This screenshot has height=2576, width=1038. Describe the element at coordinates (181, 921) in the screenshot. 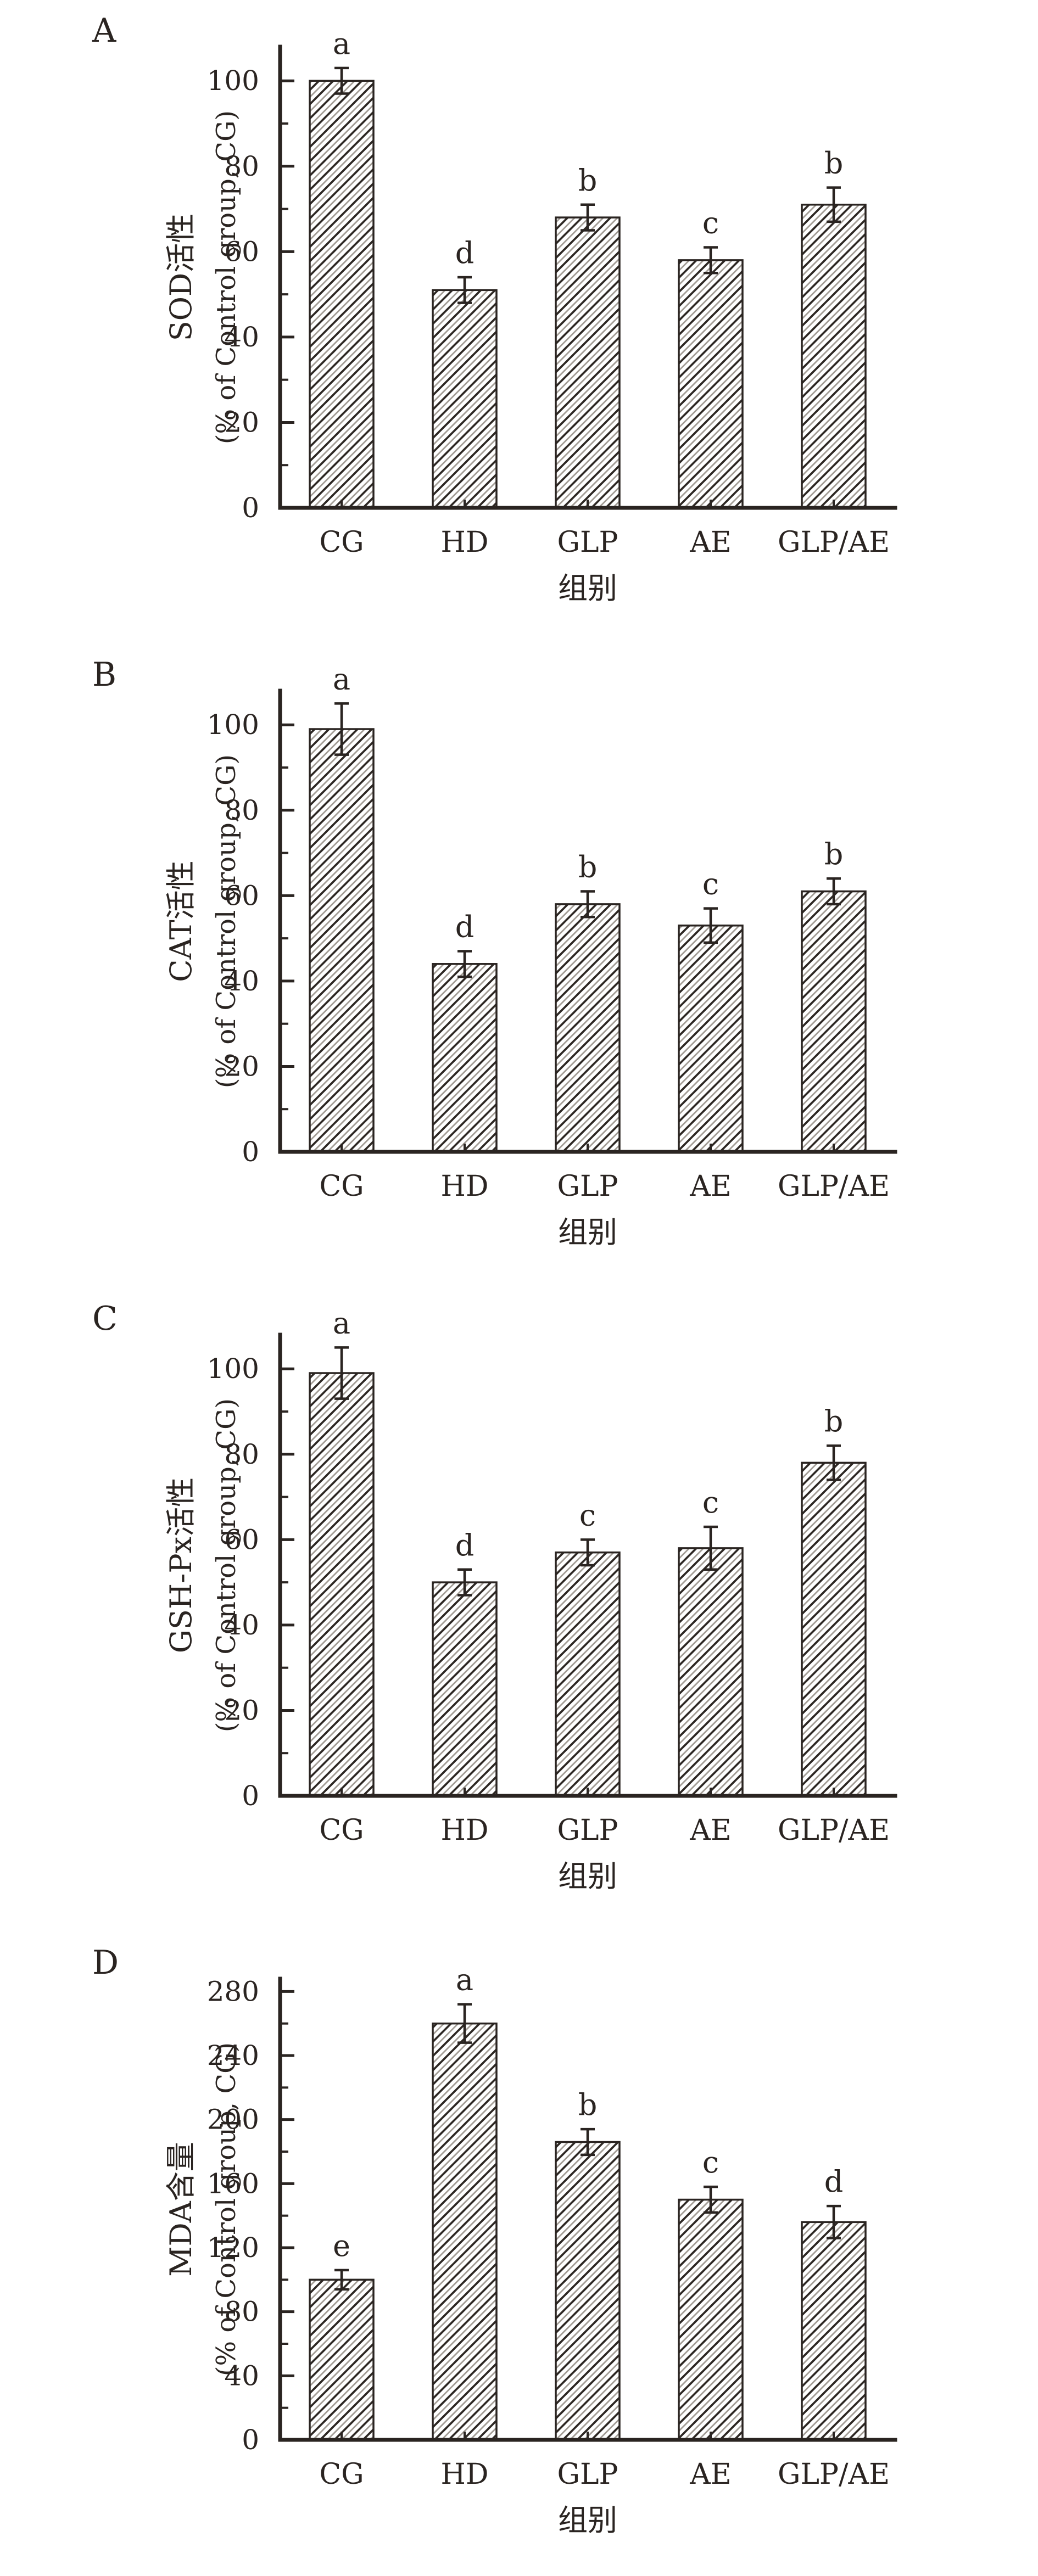

I see `y-axis-title-main: CAT活性` at that location.